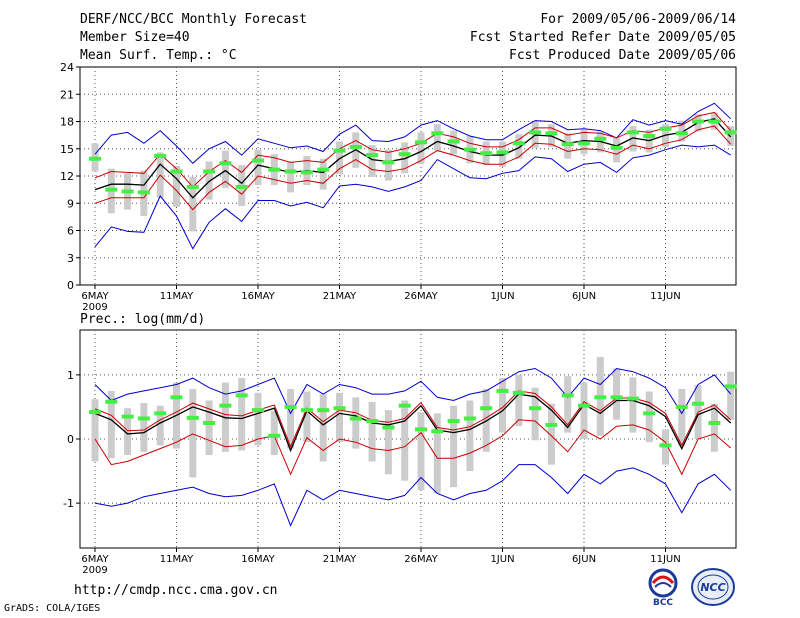  I want to click on temp-ytick-label: 21, so click(67, 94).